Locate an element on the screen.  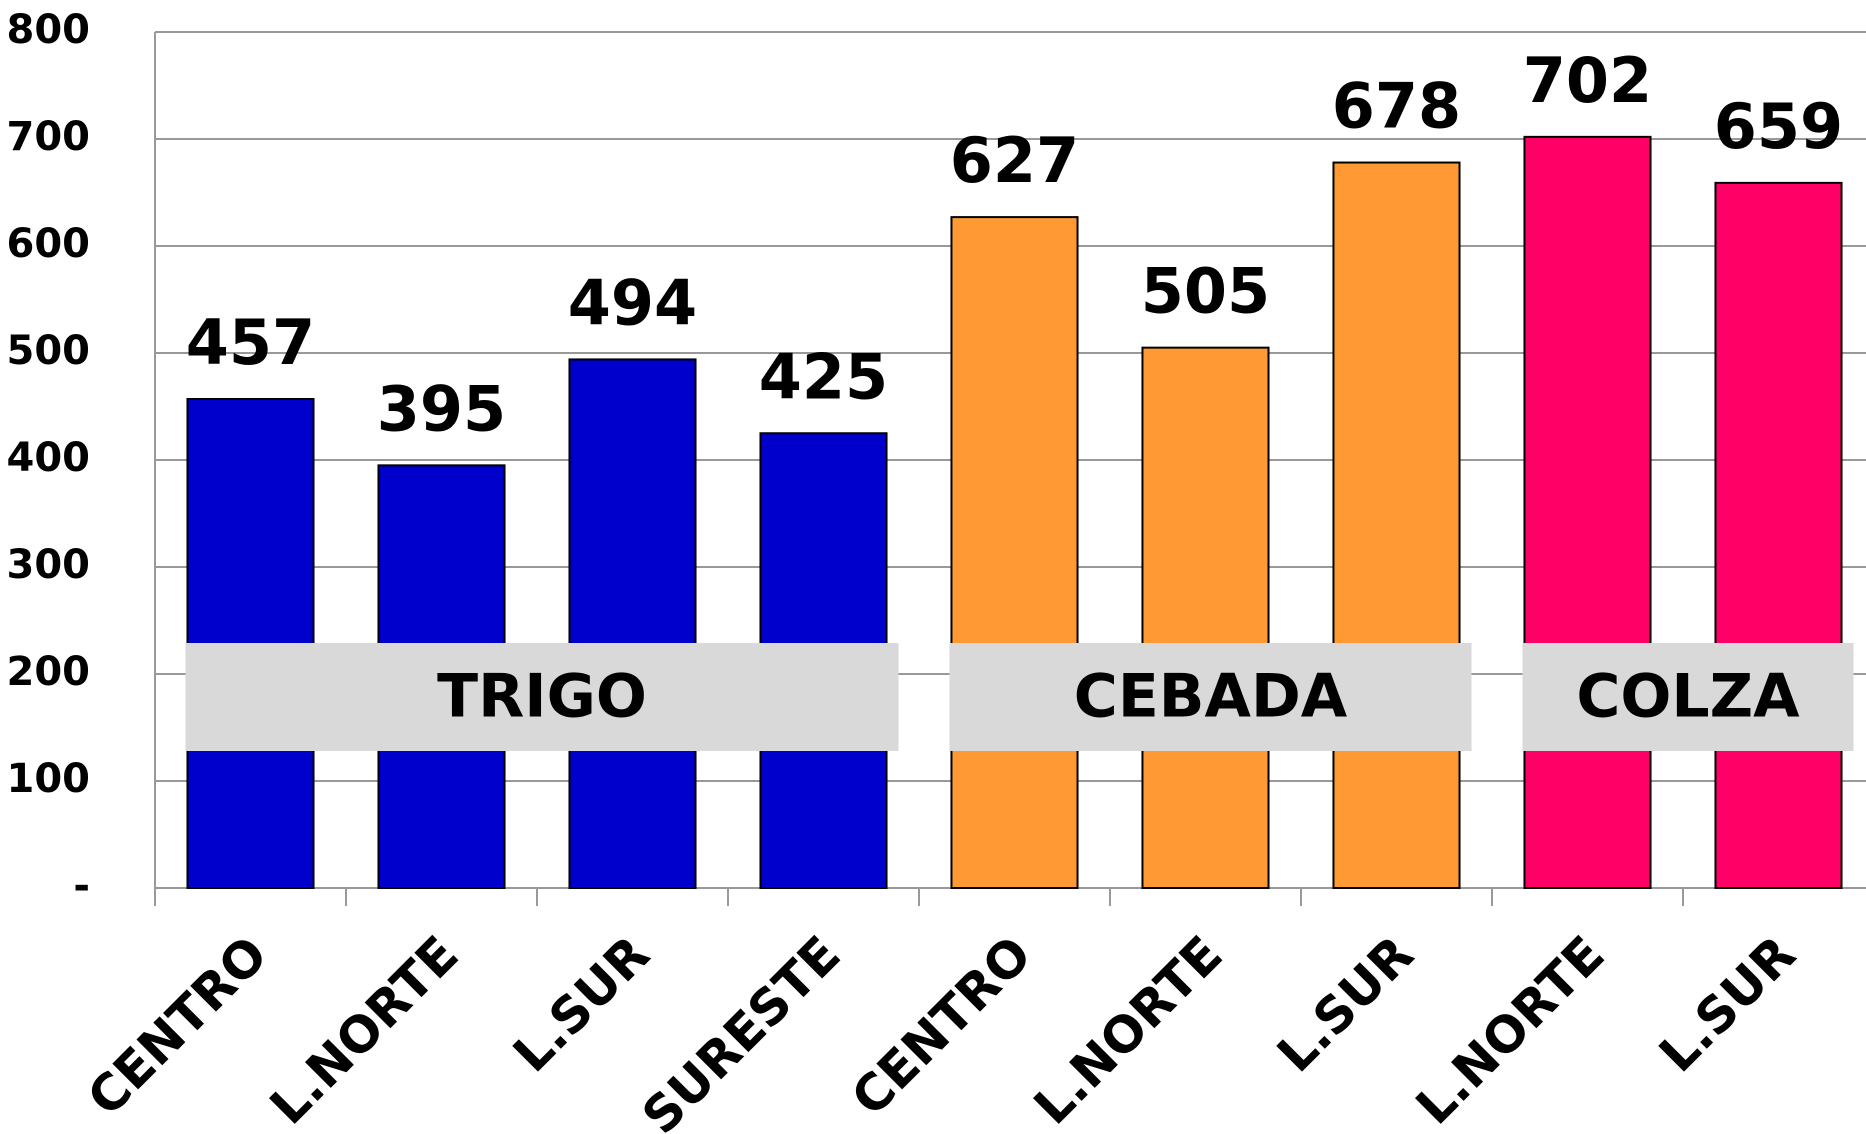
value-label: 457 is located at coordinates (250, 342).